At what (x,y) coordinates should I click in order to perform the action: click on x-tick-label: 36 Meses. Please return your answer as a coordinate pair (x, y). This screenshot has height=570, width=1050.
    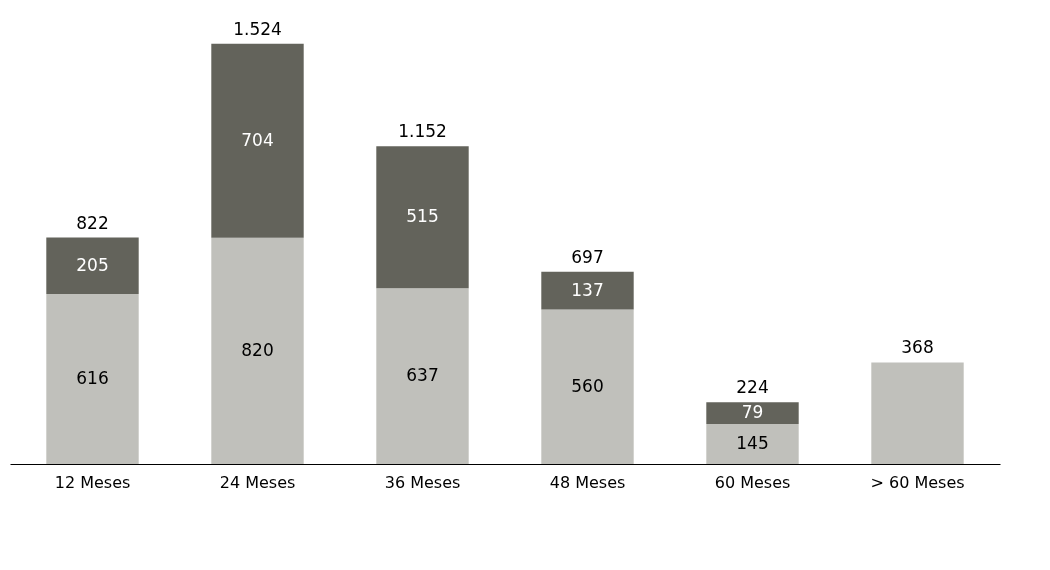
    Looking at the image, I should click on (422, 482).